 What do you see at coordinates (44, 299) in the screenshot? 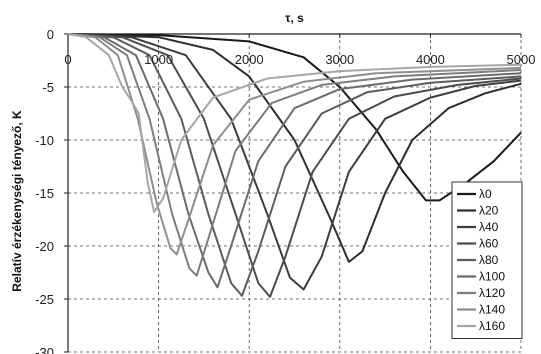
I see `y-tick-label: -25` at bounding box center [44, 299].